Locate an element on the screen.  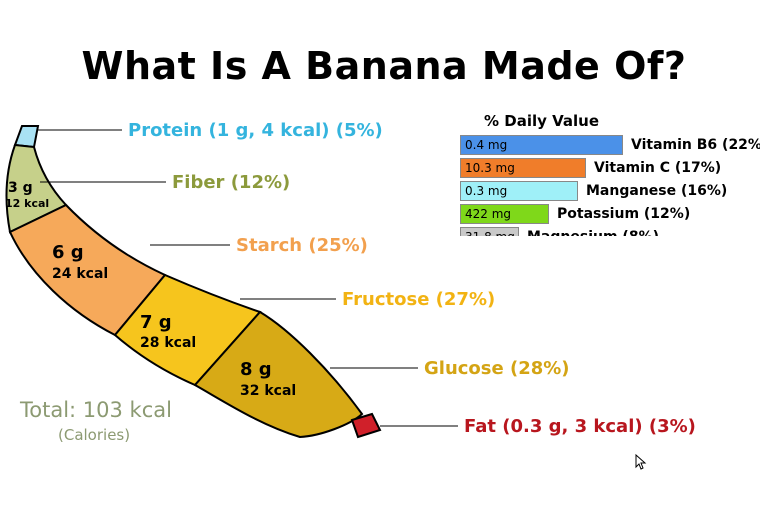
daily-value-row: 422 mg Potassium (12%) is located at coordinates (575, 214).